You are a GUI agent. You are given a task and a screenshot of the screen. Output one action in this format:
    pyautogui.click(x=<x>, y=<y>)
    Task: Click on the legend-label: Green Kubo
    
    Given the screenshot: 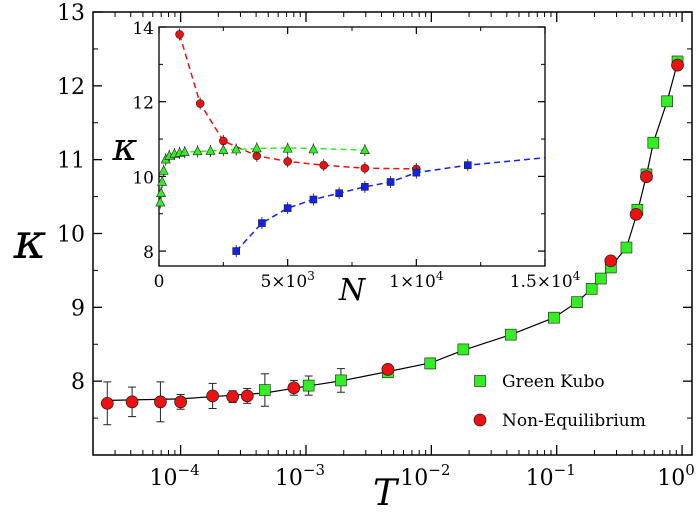 What is the action you would take?
    pyautogui.click(x=553, y=382)
    